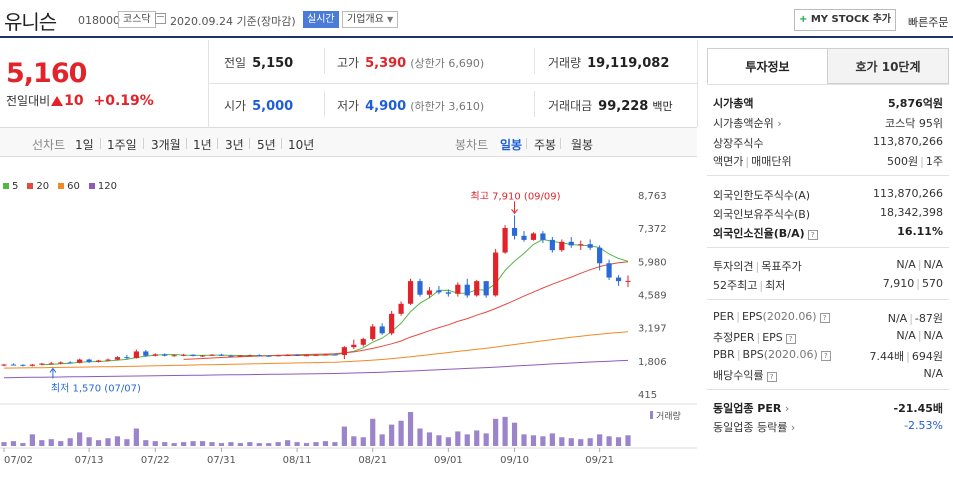  What do you see at coordinates (84, 145) in the screenshot?
I see `tab-1-day: 1일` at bounding box center [84, 145].